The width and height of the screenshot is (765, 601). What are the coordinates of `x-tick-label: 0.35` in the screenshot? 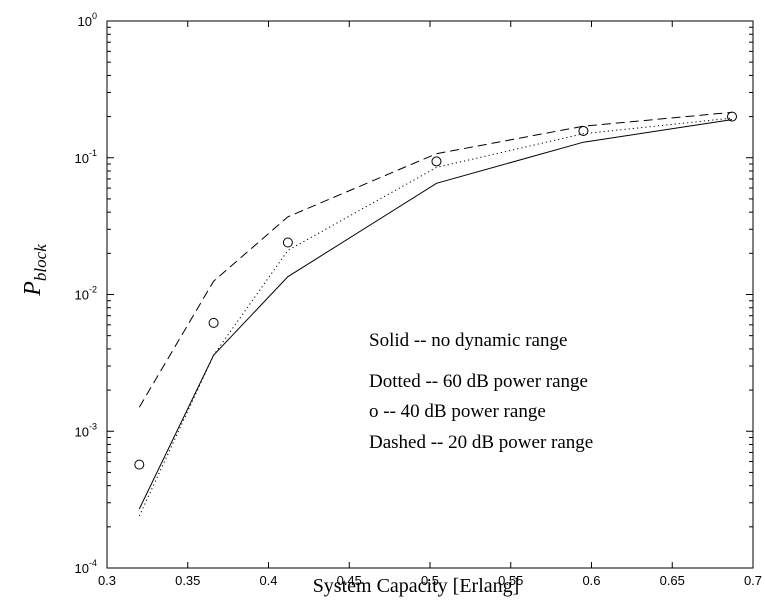 It's located at (187, 580).